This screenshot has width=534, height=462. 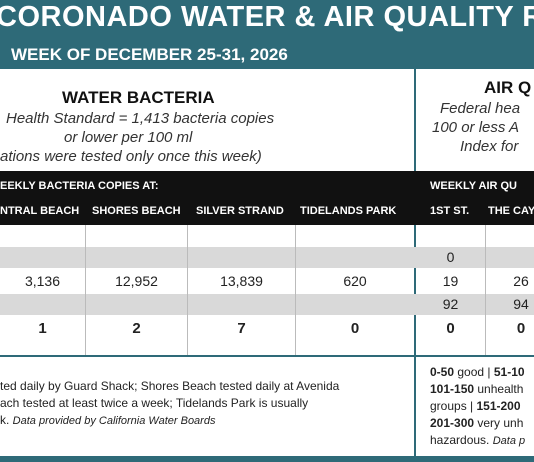 I want to click on air-standard-line3: Index for, so click(x=489, y=146).